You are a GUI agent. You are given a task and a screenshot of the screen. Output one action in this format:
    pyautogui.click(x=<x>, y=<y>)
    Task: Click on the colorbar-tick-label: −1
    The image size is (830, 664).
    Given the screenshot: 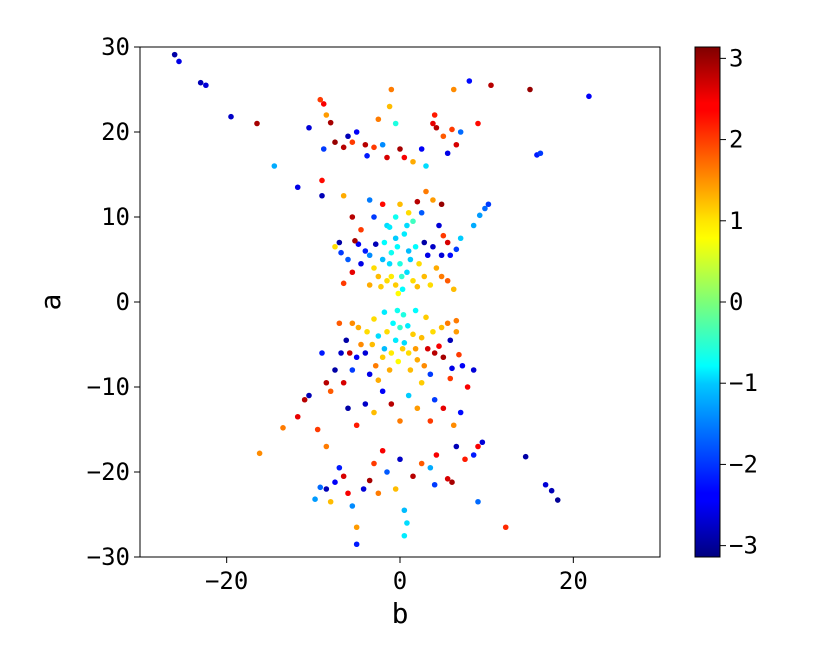 What is the action you would take?
    pyautogui.click(x=743, y=383)
    